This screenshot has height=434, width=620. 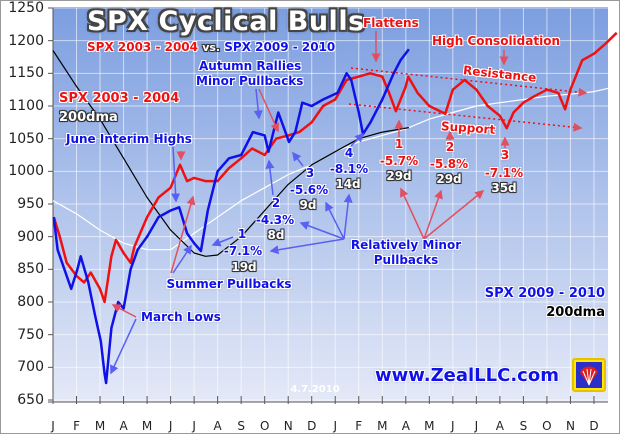 What do you see at coordinates (280, 47) in the screenshot?
I see `subtitle-2009: SPX 2009 - 2010` at bounding box center [280, 47].